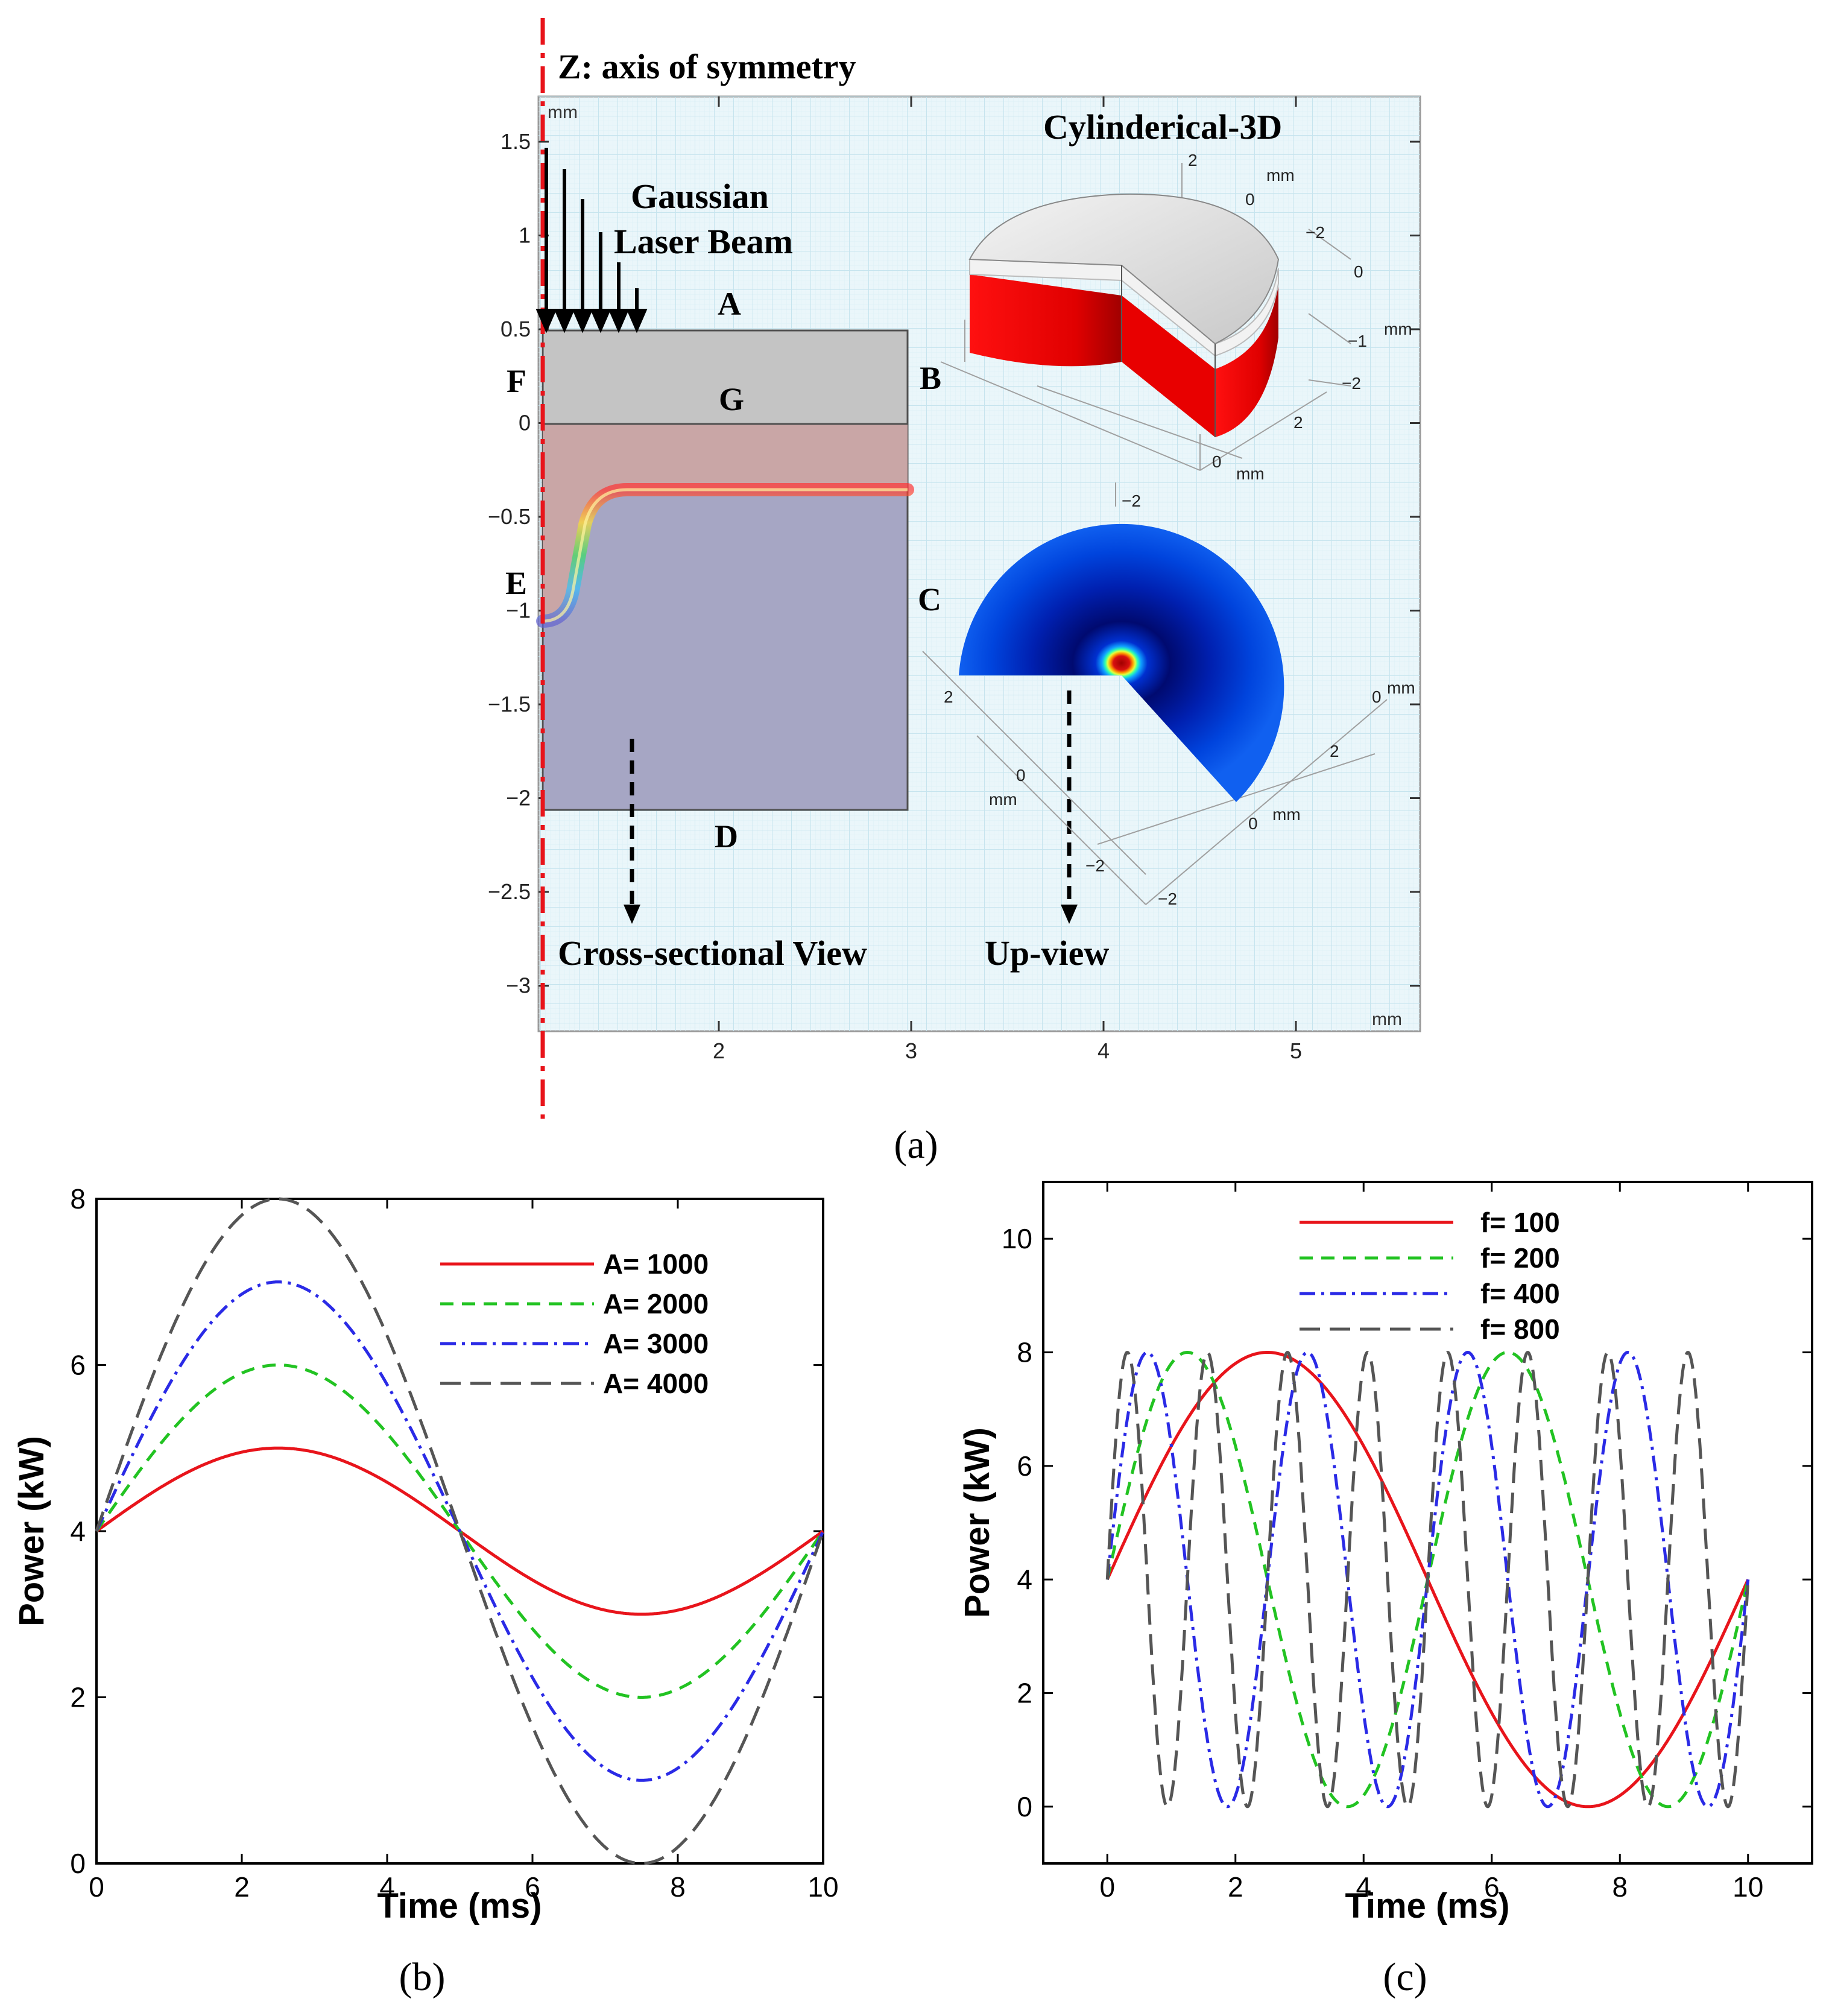 The height and width of the screenshot is (2016, 1832). What do you see at coordinates (656, 1383) in the screenshot?
I see `legend-label-4: A= 4000` at bounding box center [656, 1383].